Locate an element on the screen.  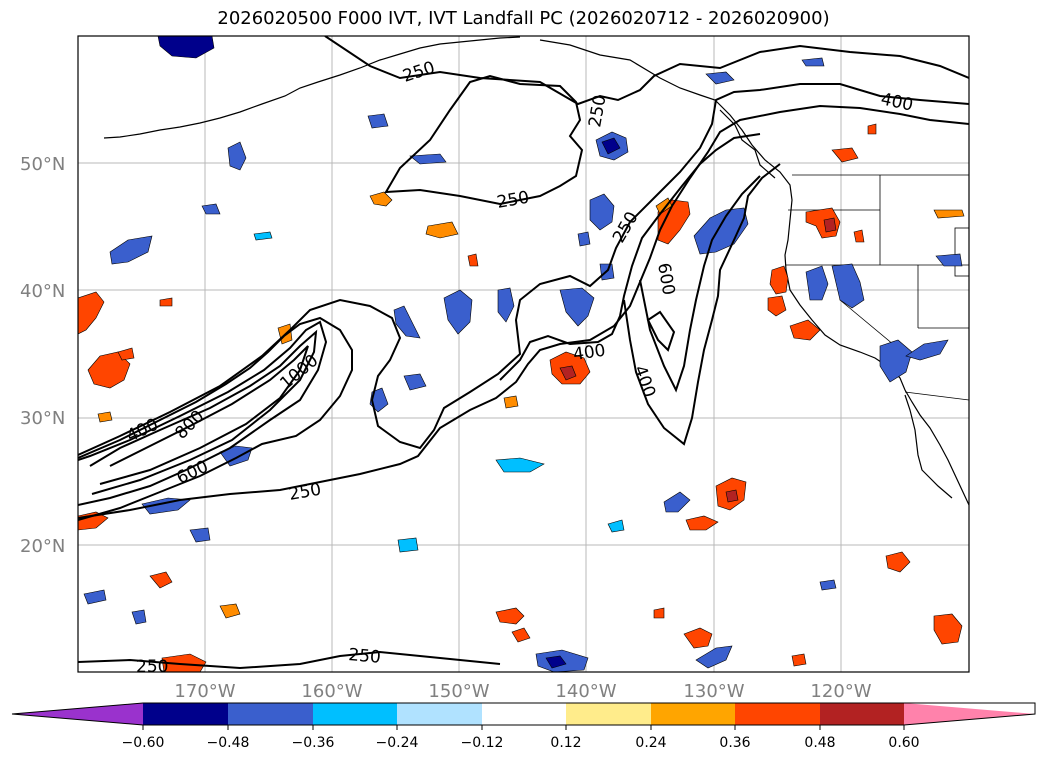
lat-label-20n: 20°N is located at coordinates (42, 546).